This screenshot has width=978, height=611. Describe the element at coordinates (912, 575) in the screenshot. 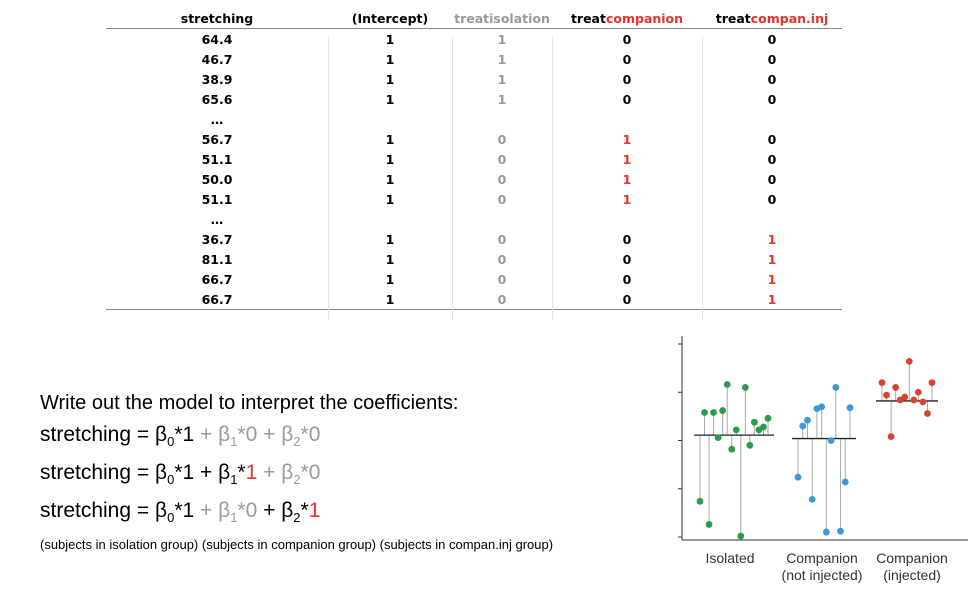

I see `x-tick-label: (injected)` at that location.